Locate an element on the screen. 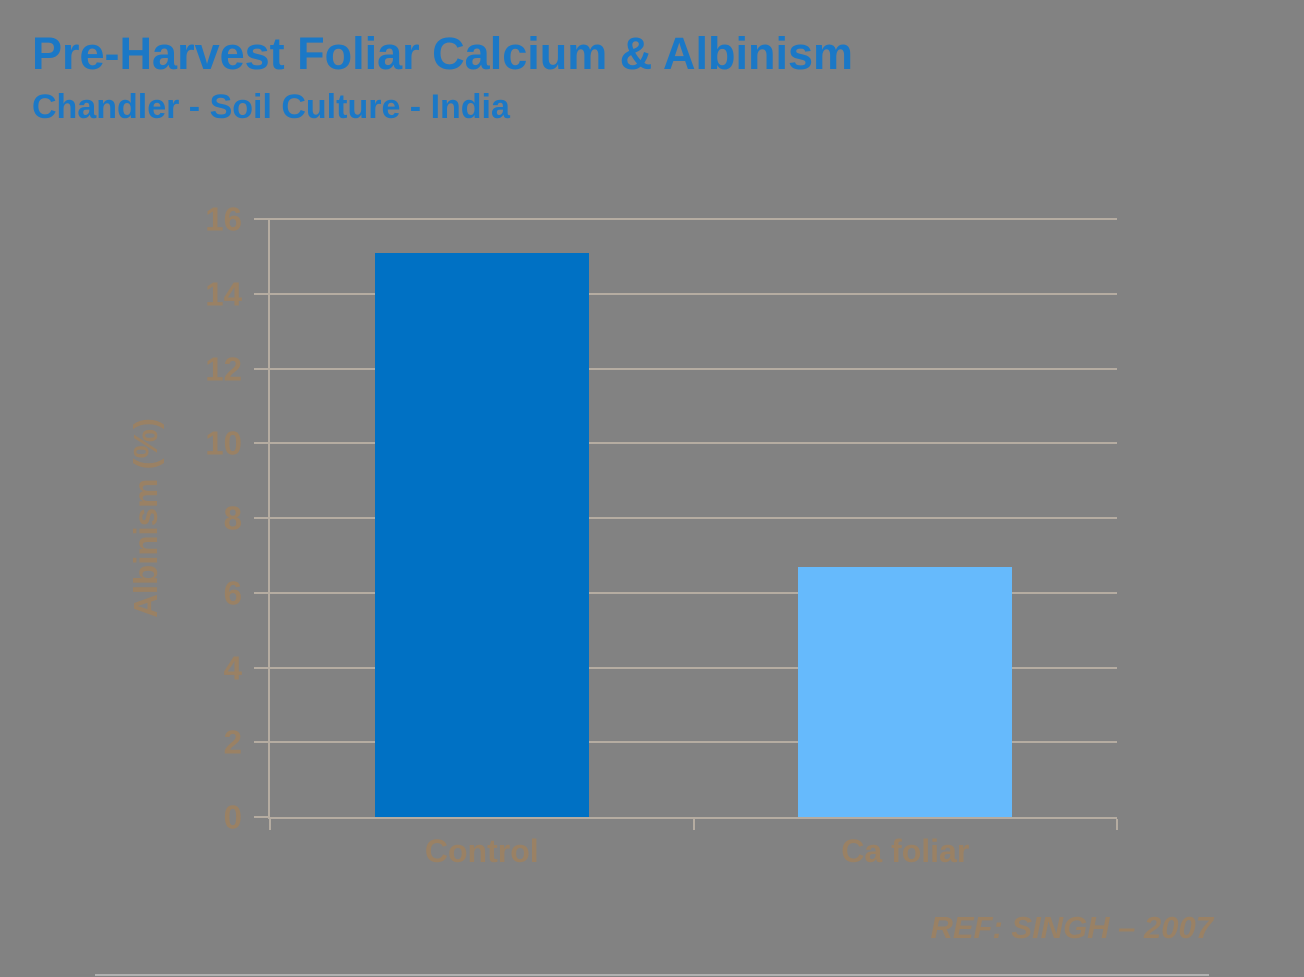 The image size is (1304, 977). category-label-control: Control is located at coordinates (481, 851).